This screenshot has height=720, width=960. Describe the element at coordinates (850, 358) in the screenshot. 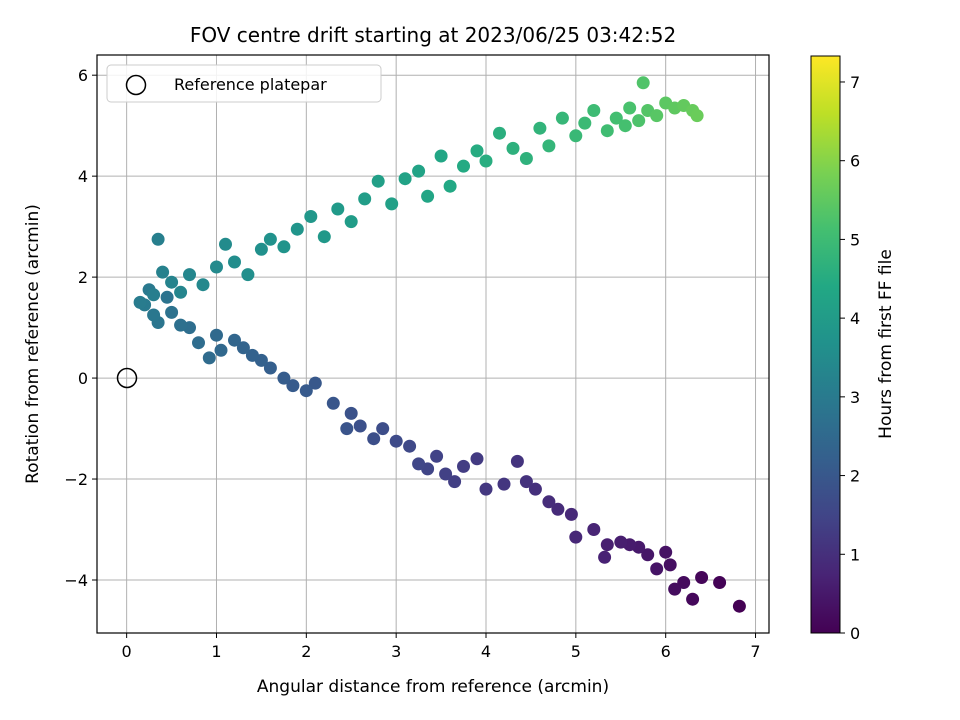

I see `colorbar-ticks: 0 1 2 3 4 5 6 7` at that location.